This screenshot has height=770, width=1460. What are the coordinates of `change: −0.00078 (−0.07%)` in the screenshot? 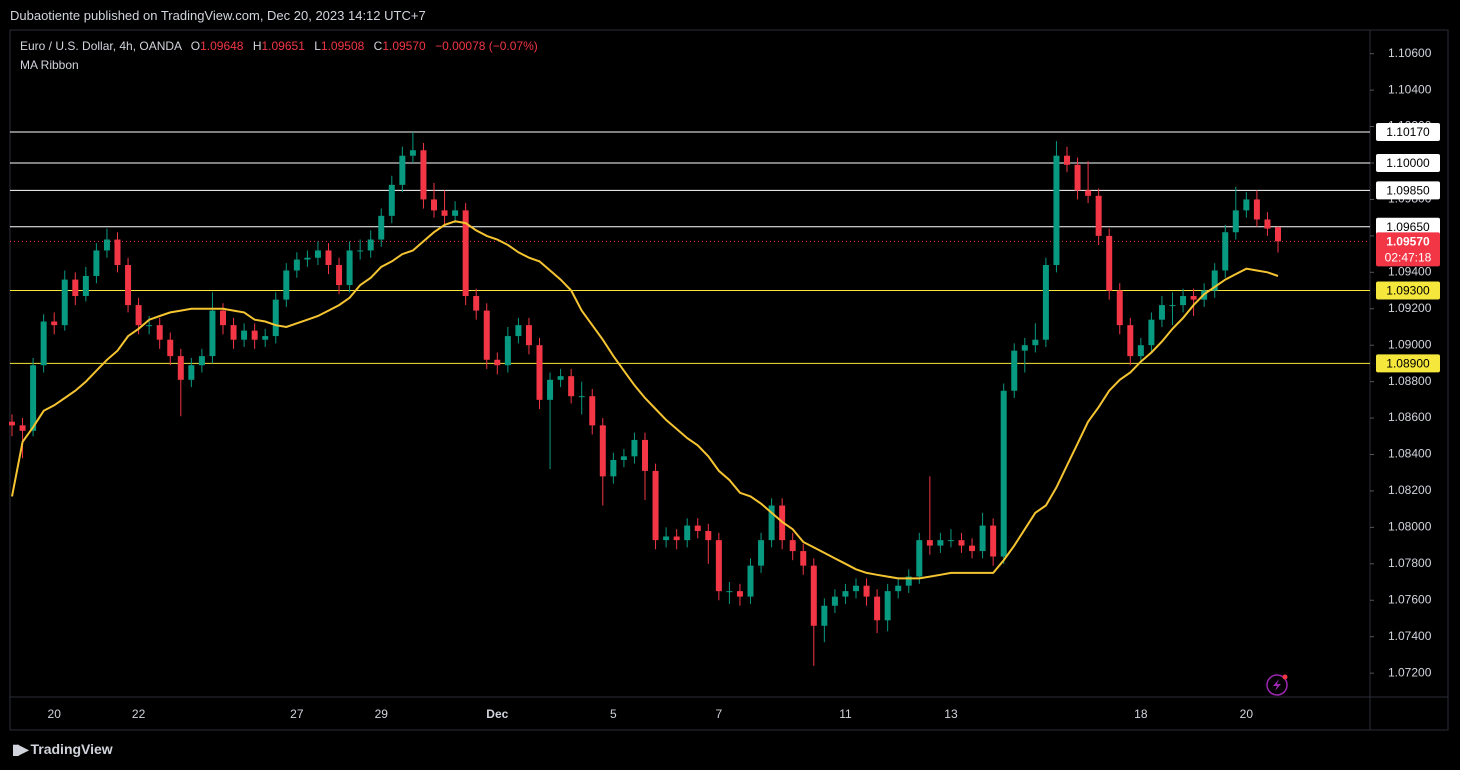 It's located at (486, 46).